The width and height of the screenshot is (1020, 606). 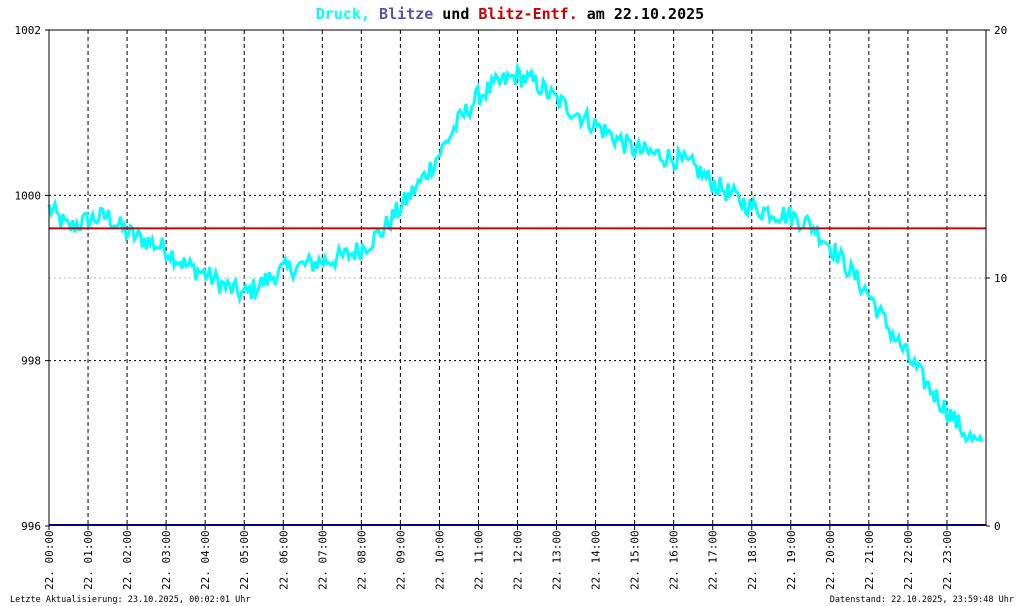 I want to click on x-tick-label: 22. 22:00, so click(x=908, y=560).